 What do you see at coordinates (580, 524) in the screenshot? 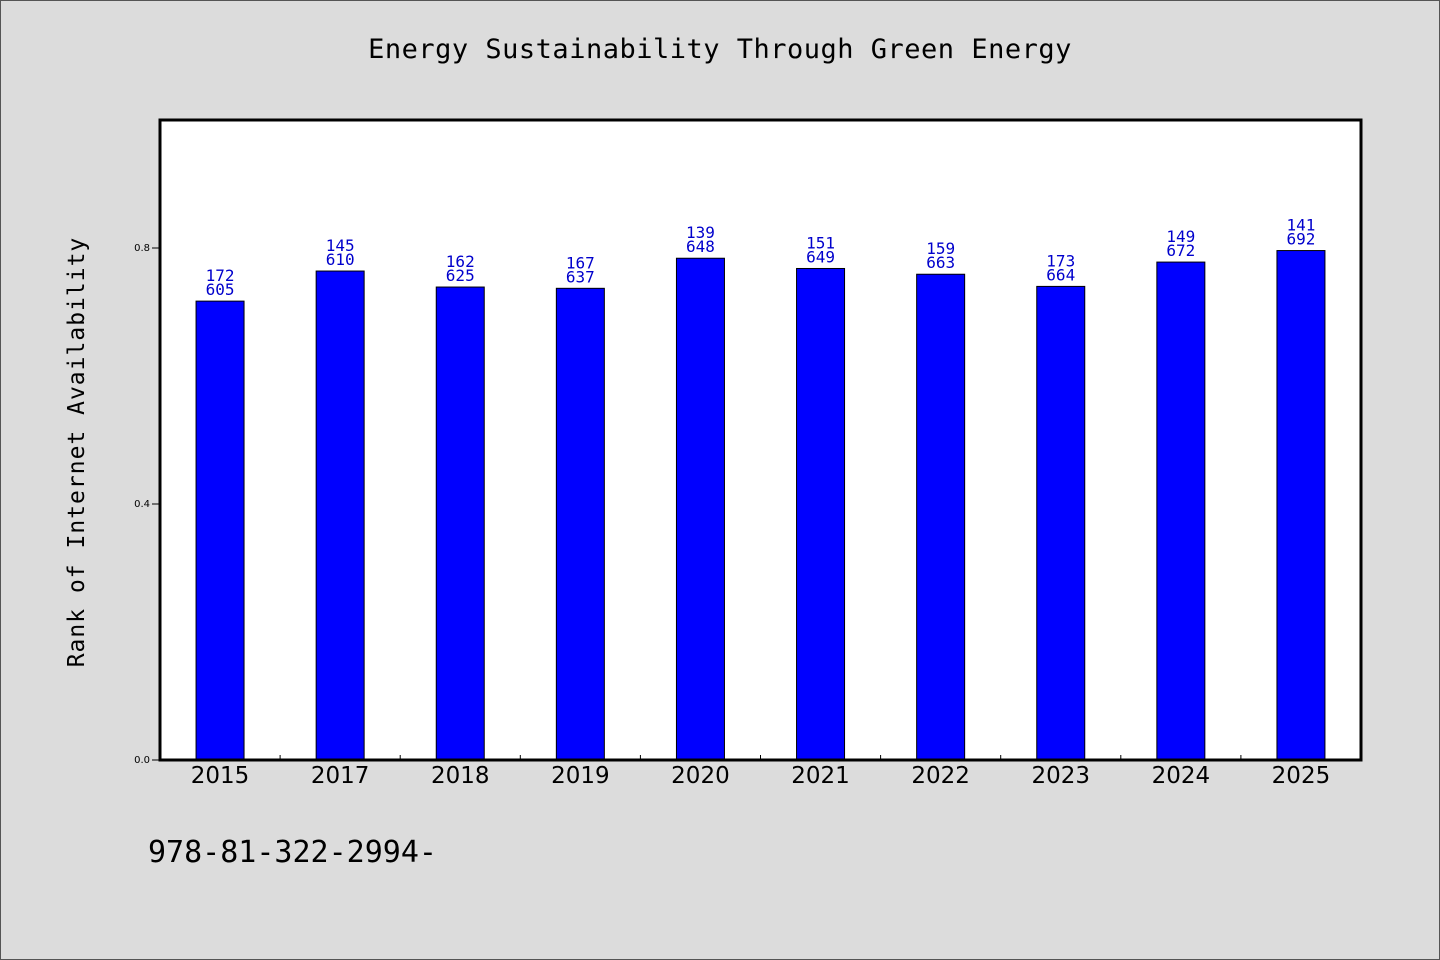
I see `bar-2019` at bounding box center [580, 524].